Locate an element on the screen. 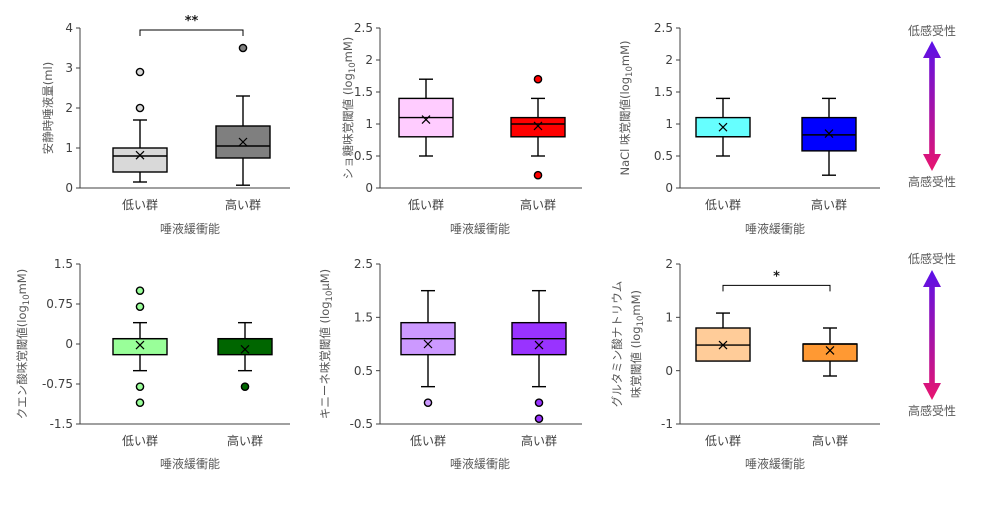 The height and width of the screenshot is (517, 1003). sensitivity-scale-lower: 低感受性 高感受性 is located at coordinates (932, 334).